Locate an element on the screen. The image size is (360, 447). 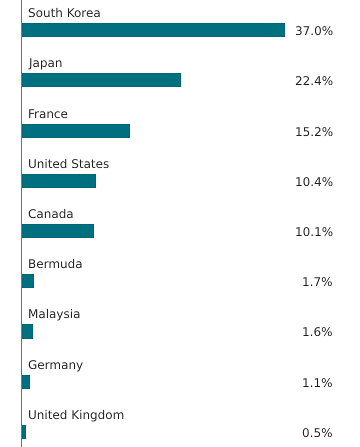
y-tick-label: Bermuda is located at coordinates (55, 264).